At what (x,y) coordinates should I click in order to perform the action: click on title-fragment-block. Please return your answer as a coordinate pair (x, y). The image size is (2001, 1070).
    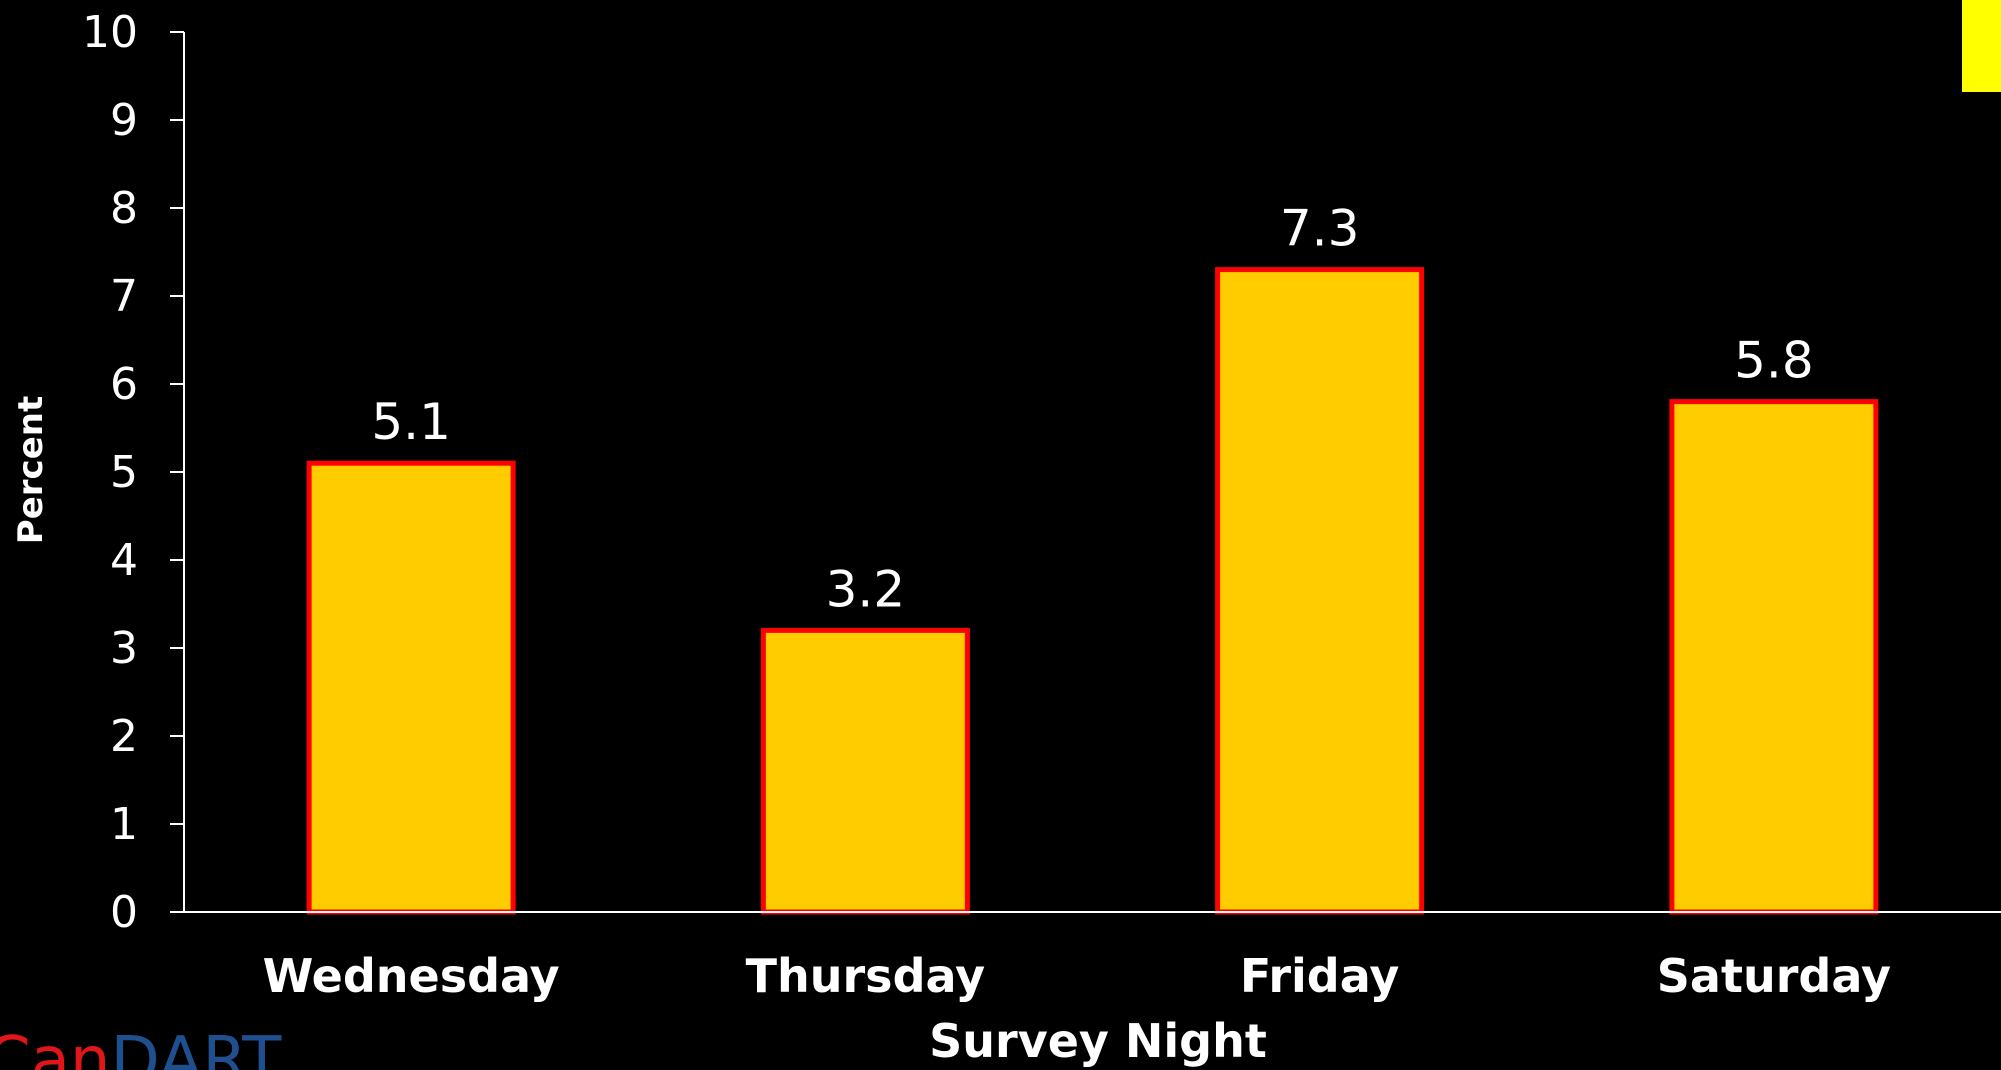
    Looking at the image, I should click on (1981, 46).